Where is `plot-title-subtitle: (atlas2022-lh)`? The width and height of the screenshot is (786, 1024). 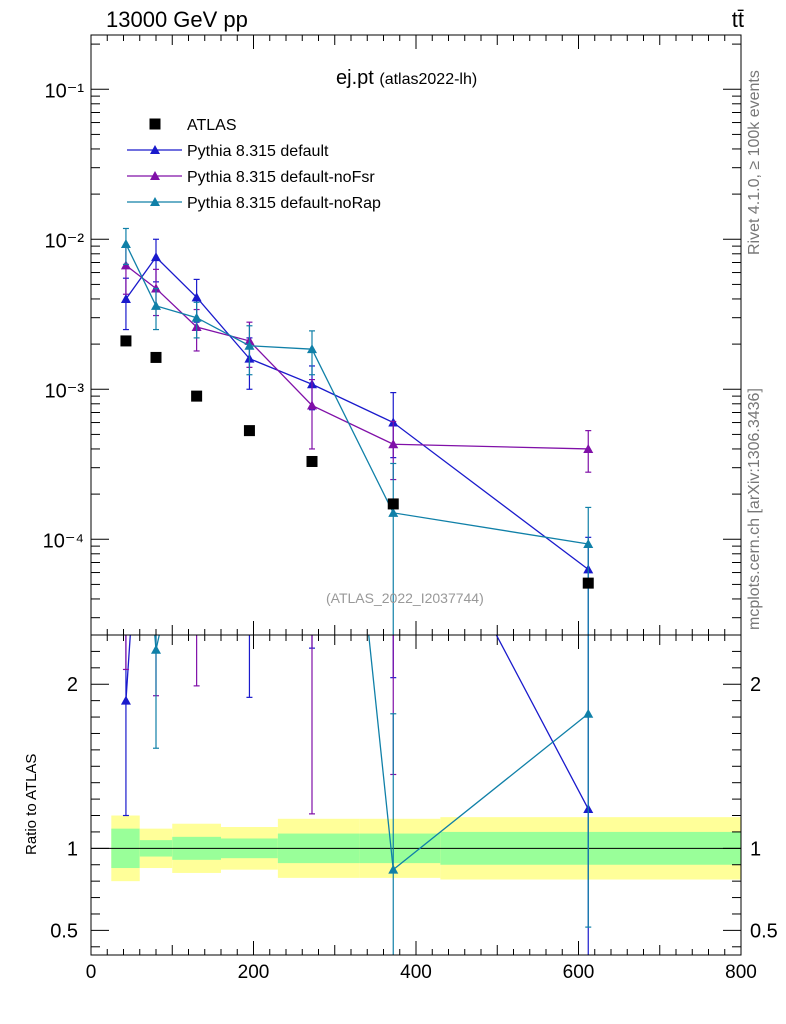
plot-title-subtitle: (atlas2022-lh) is located at coordinates (428, 79).